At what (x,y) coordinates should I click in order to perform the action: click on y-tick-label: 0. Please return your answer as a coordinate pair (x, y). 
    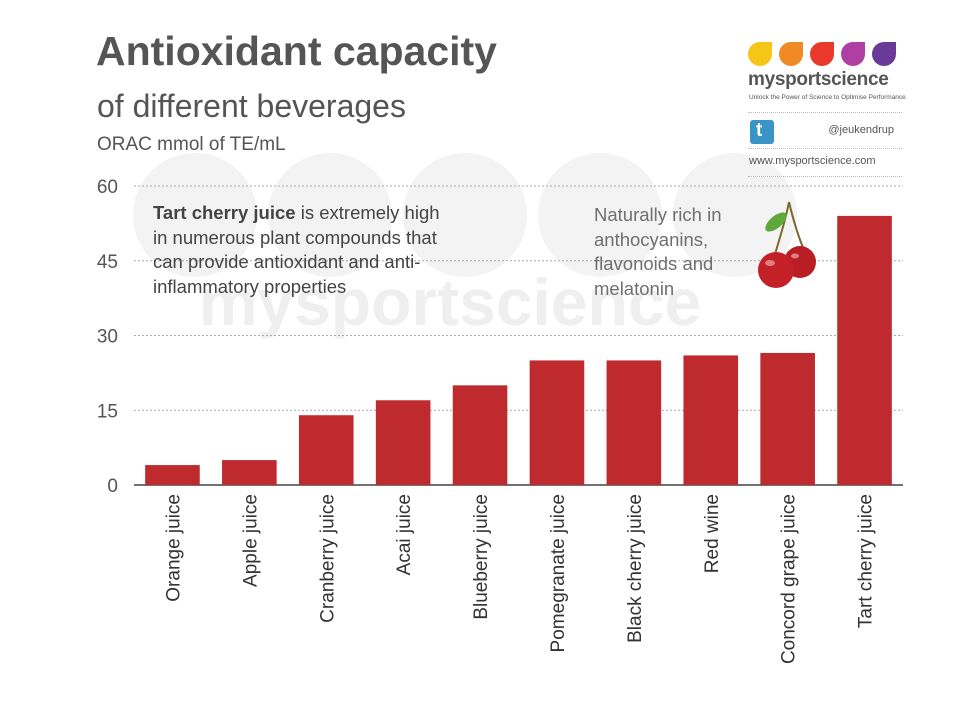
    Looking at the image, I should click on (112, 486).